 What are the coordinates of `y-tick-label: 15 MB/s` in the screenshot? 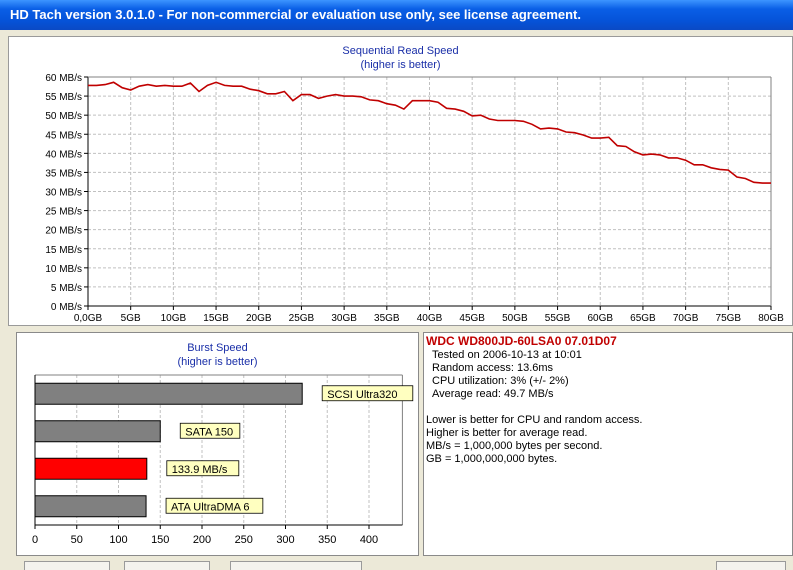 It's located at (63, 250).